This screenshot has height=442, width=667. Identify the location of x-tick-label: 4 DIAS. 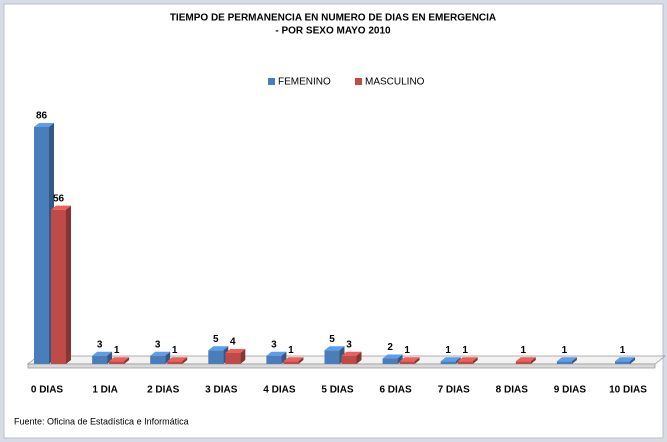
(279, 390).